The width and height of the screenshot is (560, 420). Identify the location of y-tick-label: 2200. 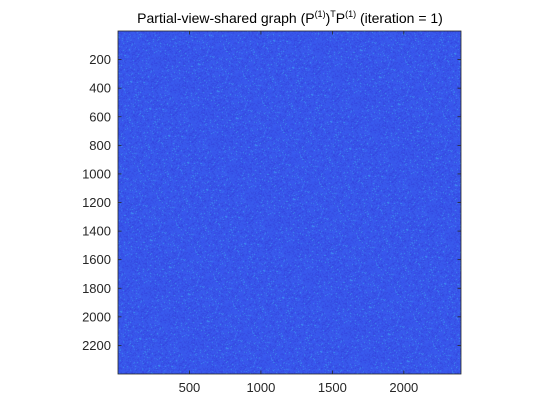
(96, 345).